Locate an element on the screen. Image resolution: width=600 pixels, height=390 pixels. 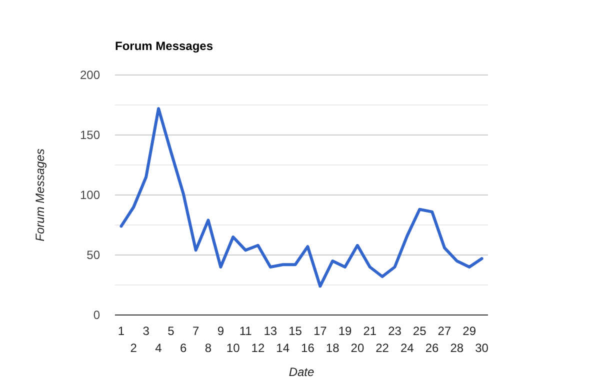
y-axis-title: Forum Messages is located at coordinates (40, 195).